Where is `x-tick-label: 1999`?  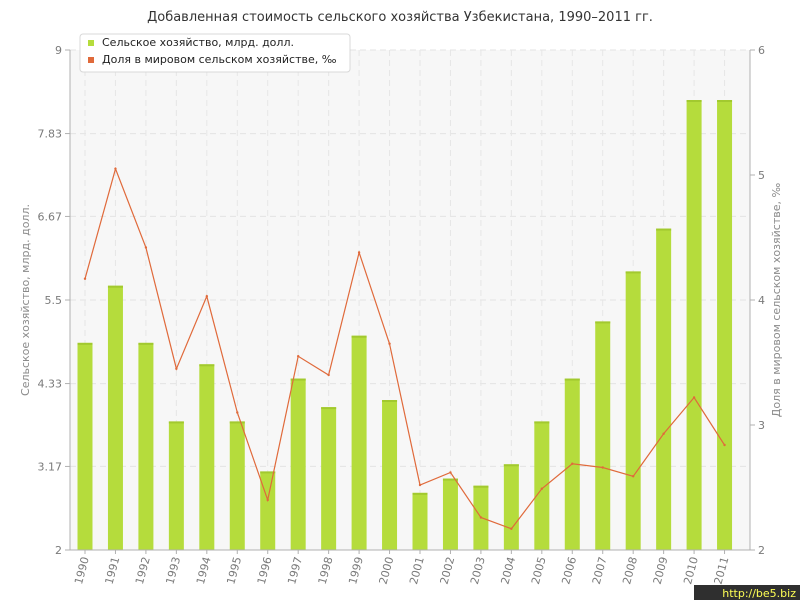 x-tick-label: 1999 is located at coordinates (356, 570).